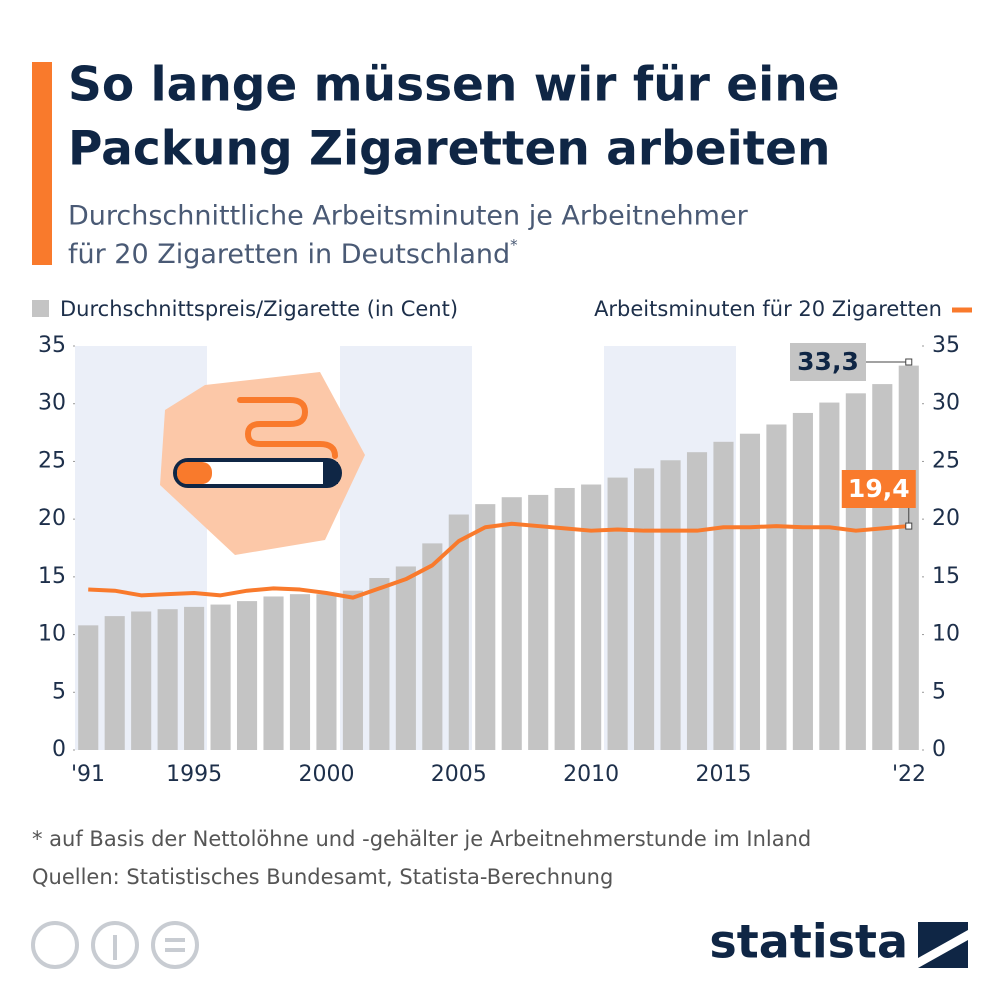  Describe the element at coordinates (257, 473) in the screenshot. I see `cigarette` at that location.